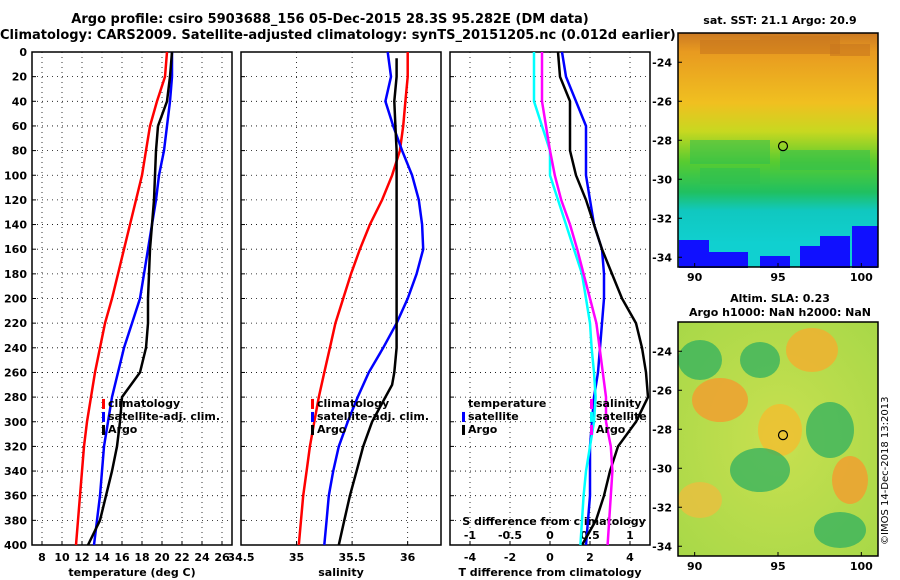 Image resolution: width=900 pixels, height=580 pixels. What do you see at coordinates (550, 535) in the screenshot?
I see `diff-top-tick-label: 0` at bounding box center [550, 535].